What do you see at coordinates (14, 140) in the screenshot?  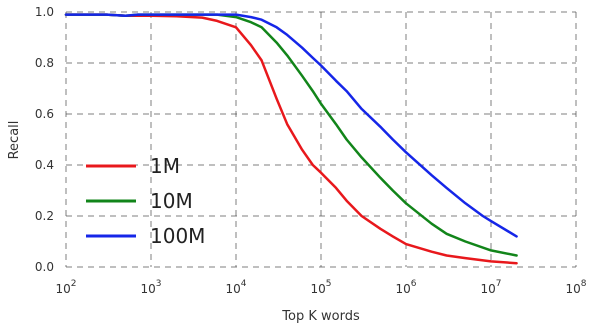 I see `y-axis-label: Recall` at bounding box center [14, 140].